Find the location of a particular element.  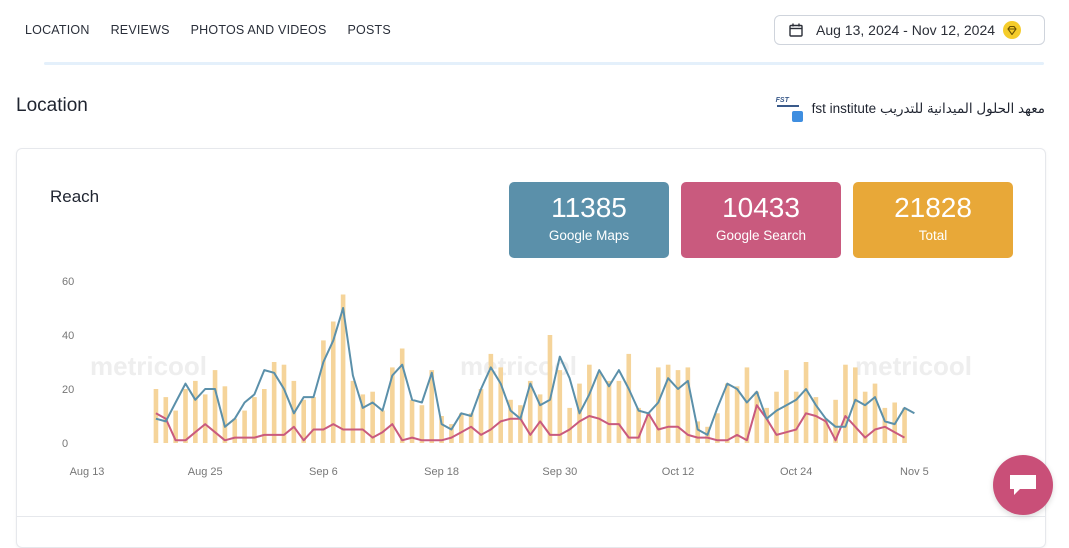

x-tick-label: Oct 12 is located at coordinates (678, 472).